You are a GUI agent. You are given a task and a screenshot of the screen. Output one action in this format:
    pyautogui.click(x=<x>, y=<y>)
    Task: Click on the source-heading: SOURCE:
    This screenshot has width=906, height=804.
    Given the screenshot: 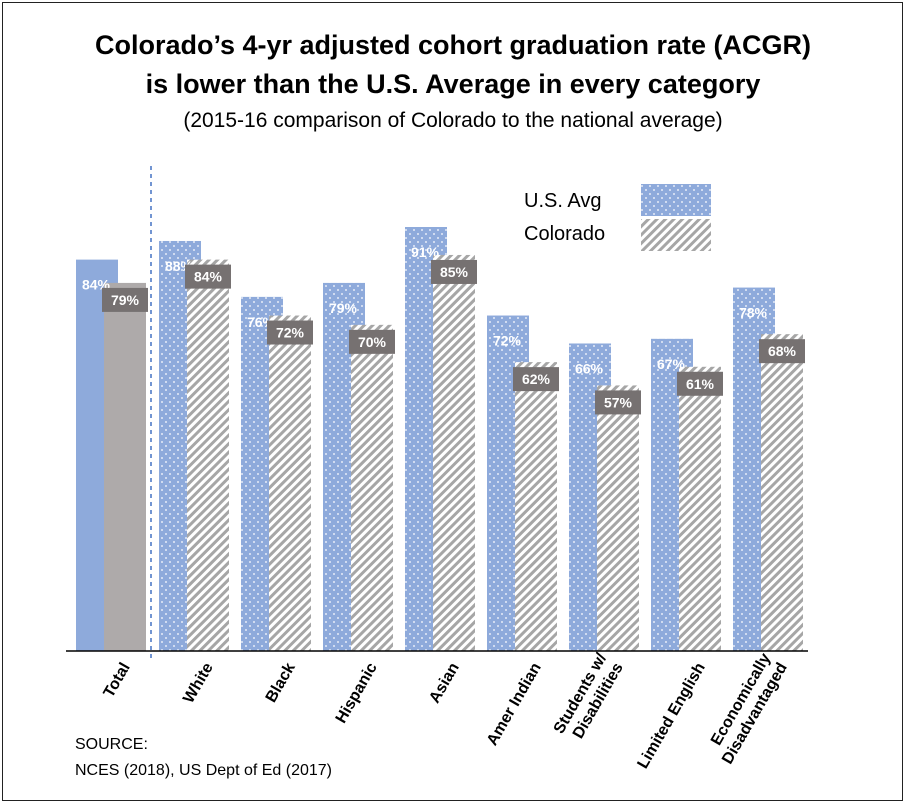 What is the action you would take?
    pyautogui.click(x=111, y=744)
    